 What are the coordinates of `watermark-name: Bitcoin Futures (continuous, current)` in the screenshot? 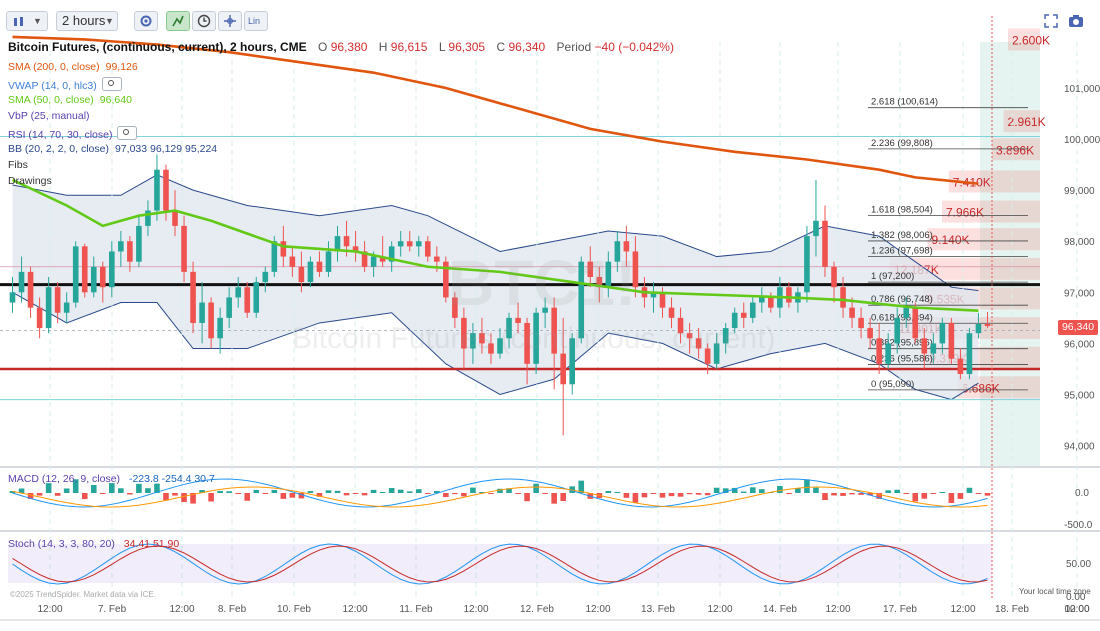 It's located at (534, 338).